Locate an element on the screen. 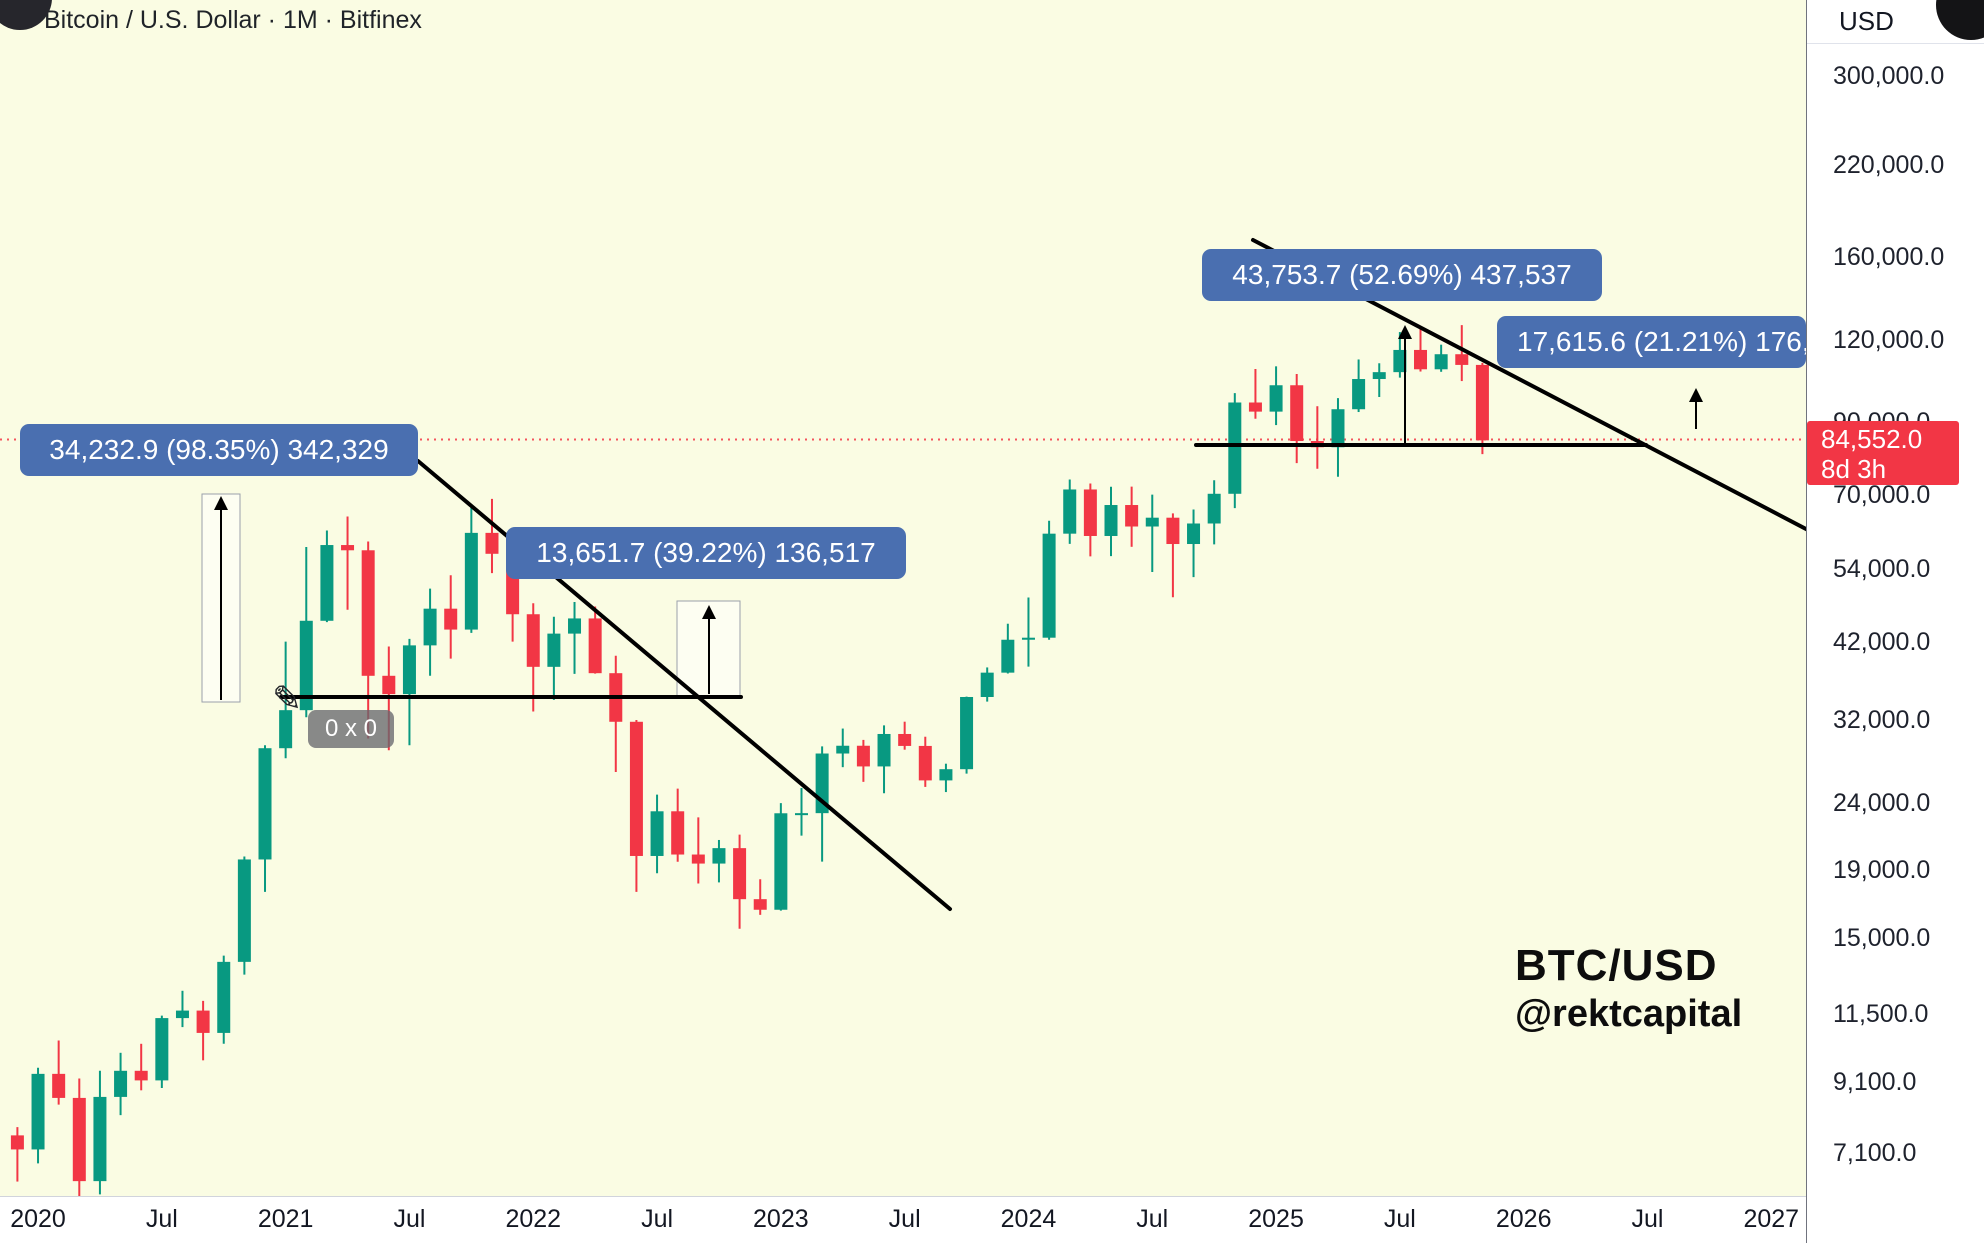 This screenshot has height=1243, width=1984. price-tick-label: 9,100.0 is located at coordinates (1875, 1081).